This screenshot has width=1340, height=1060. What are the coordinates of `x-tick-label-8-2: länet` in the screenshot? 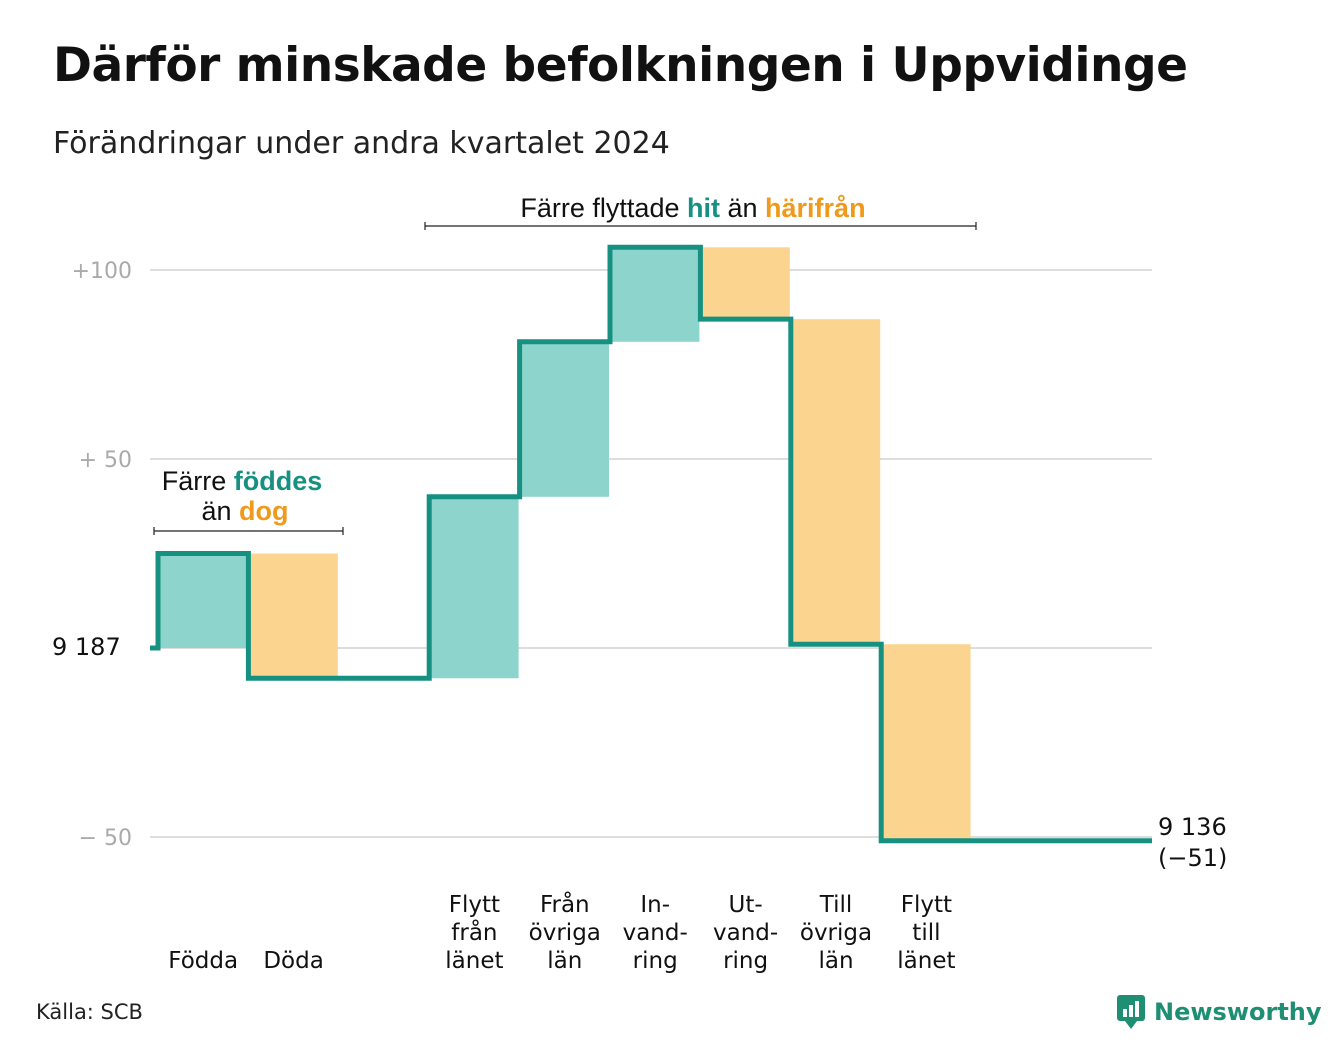 It's located at (926, 961).